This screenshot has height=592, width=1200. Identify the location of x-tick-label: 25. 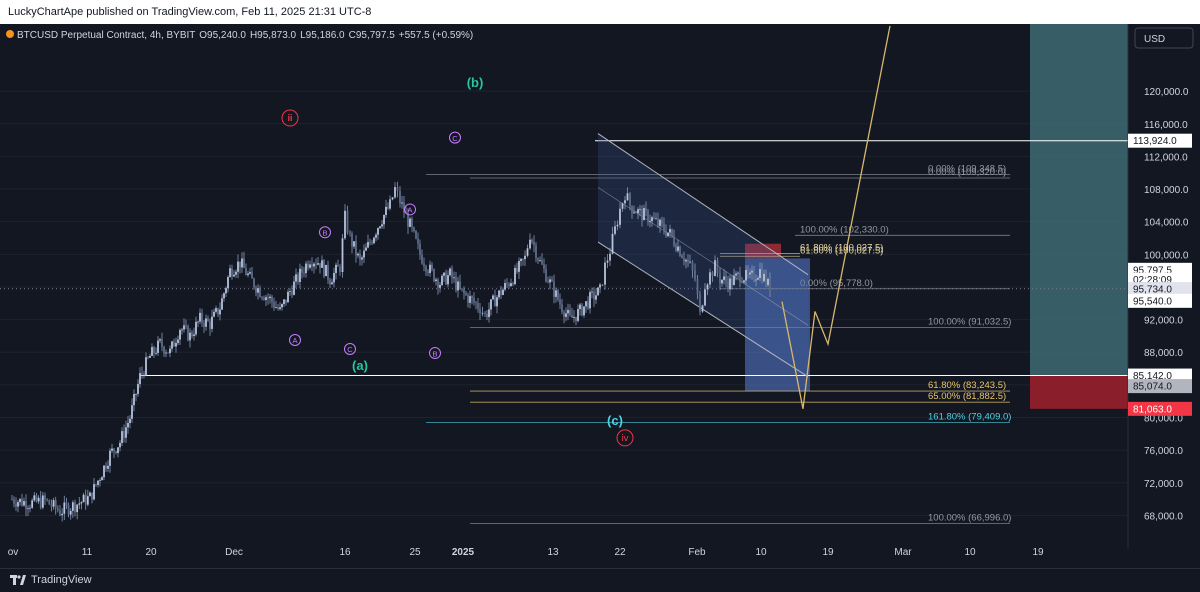
(415, 552).